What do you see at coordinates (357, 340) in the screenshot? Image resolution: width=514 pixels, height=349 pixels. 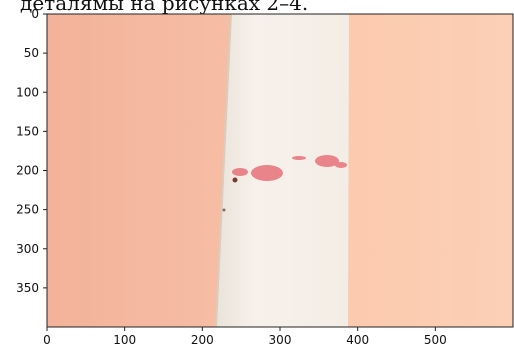 I see `x-tick-label: 400` at bounding box center [357, 340].